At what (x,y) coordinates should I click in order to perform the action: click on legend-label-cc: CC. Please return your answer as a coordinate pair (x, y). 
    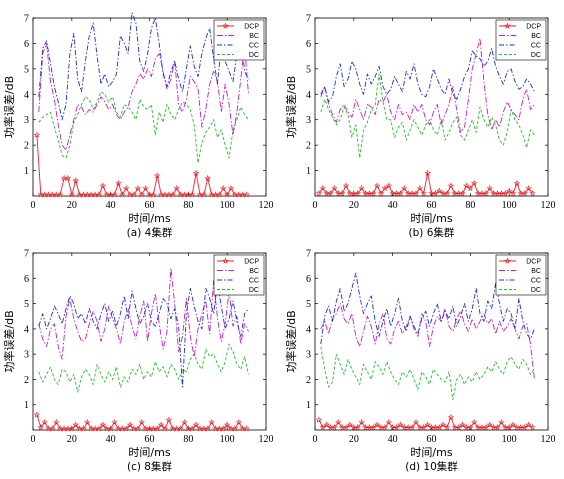
    Looking at the image, I should click on (536, 46).